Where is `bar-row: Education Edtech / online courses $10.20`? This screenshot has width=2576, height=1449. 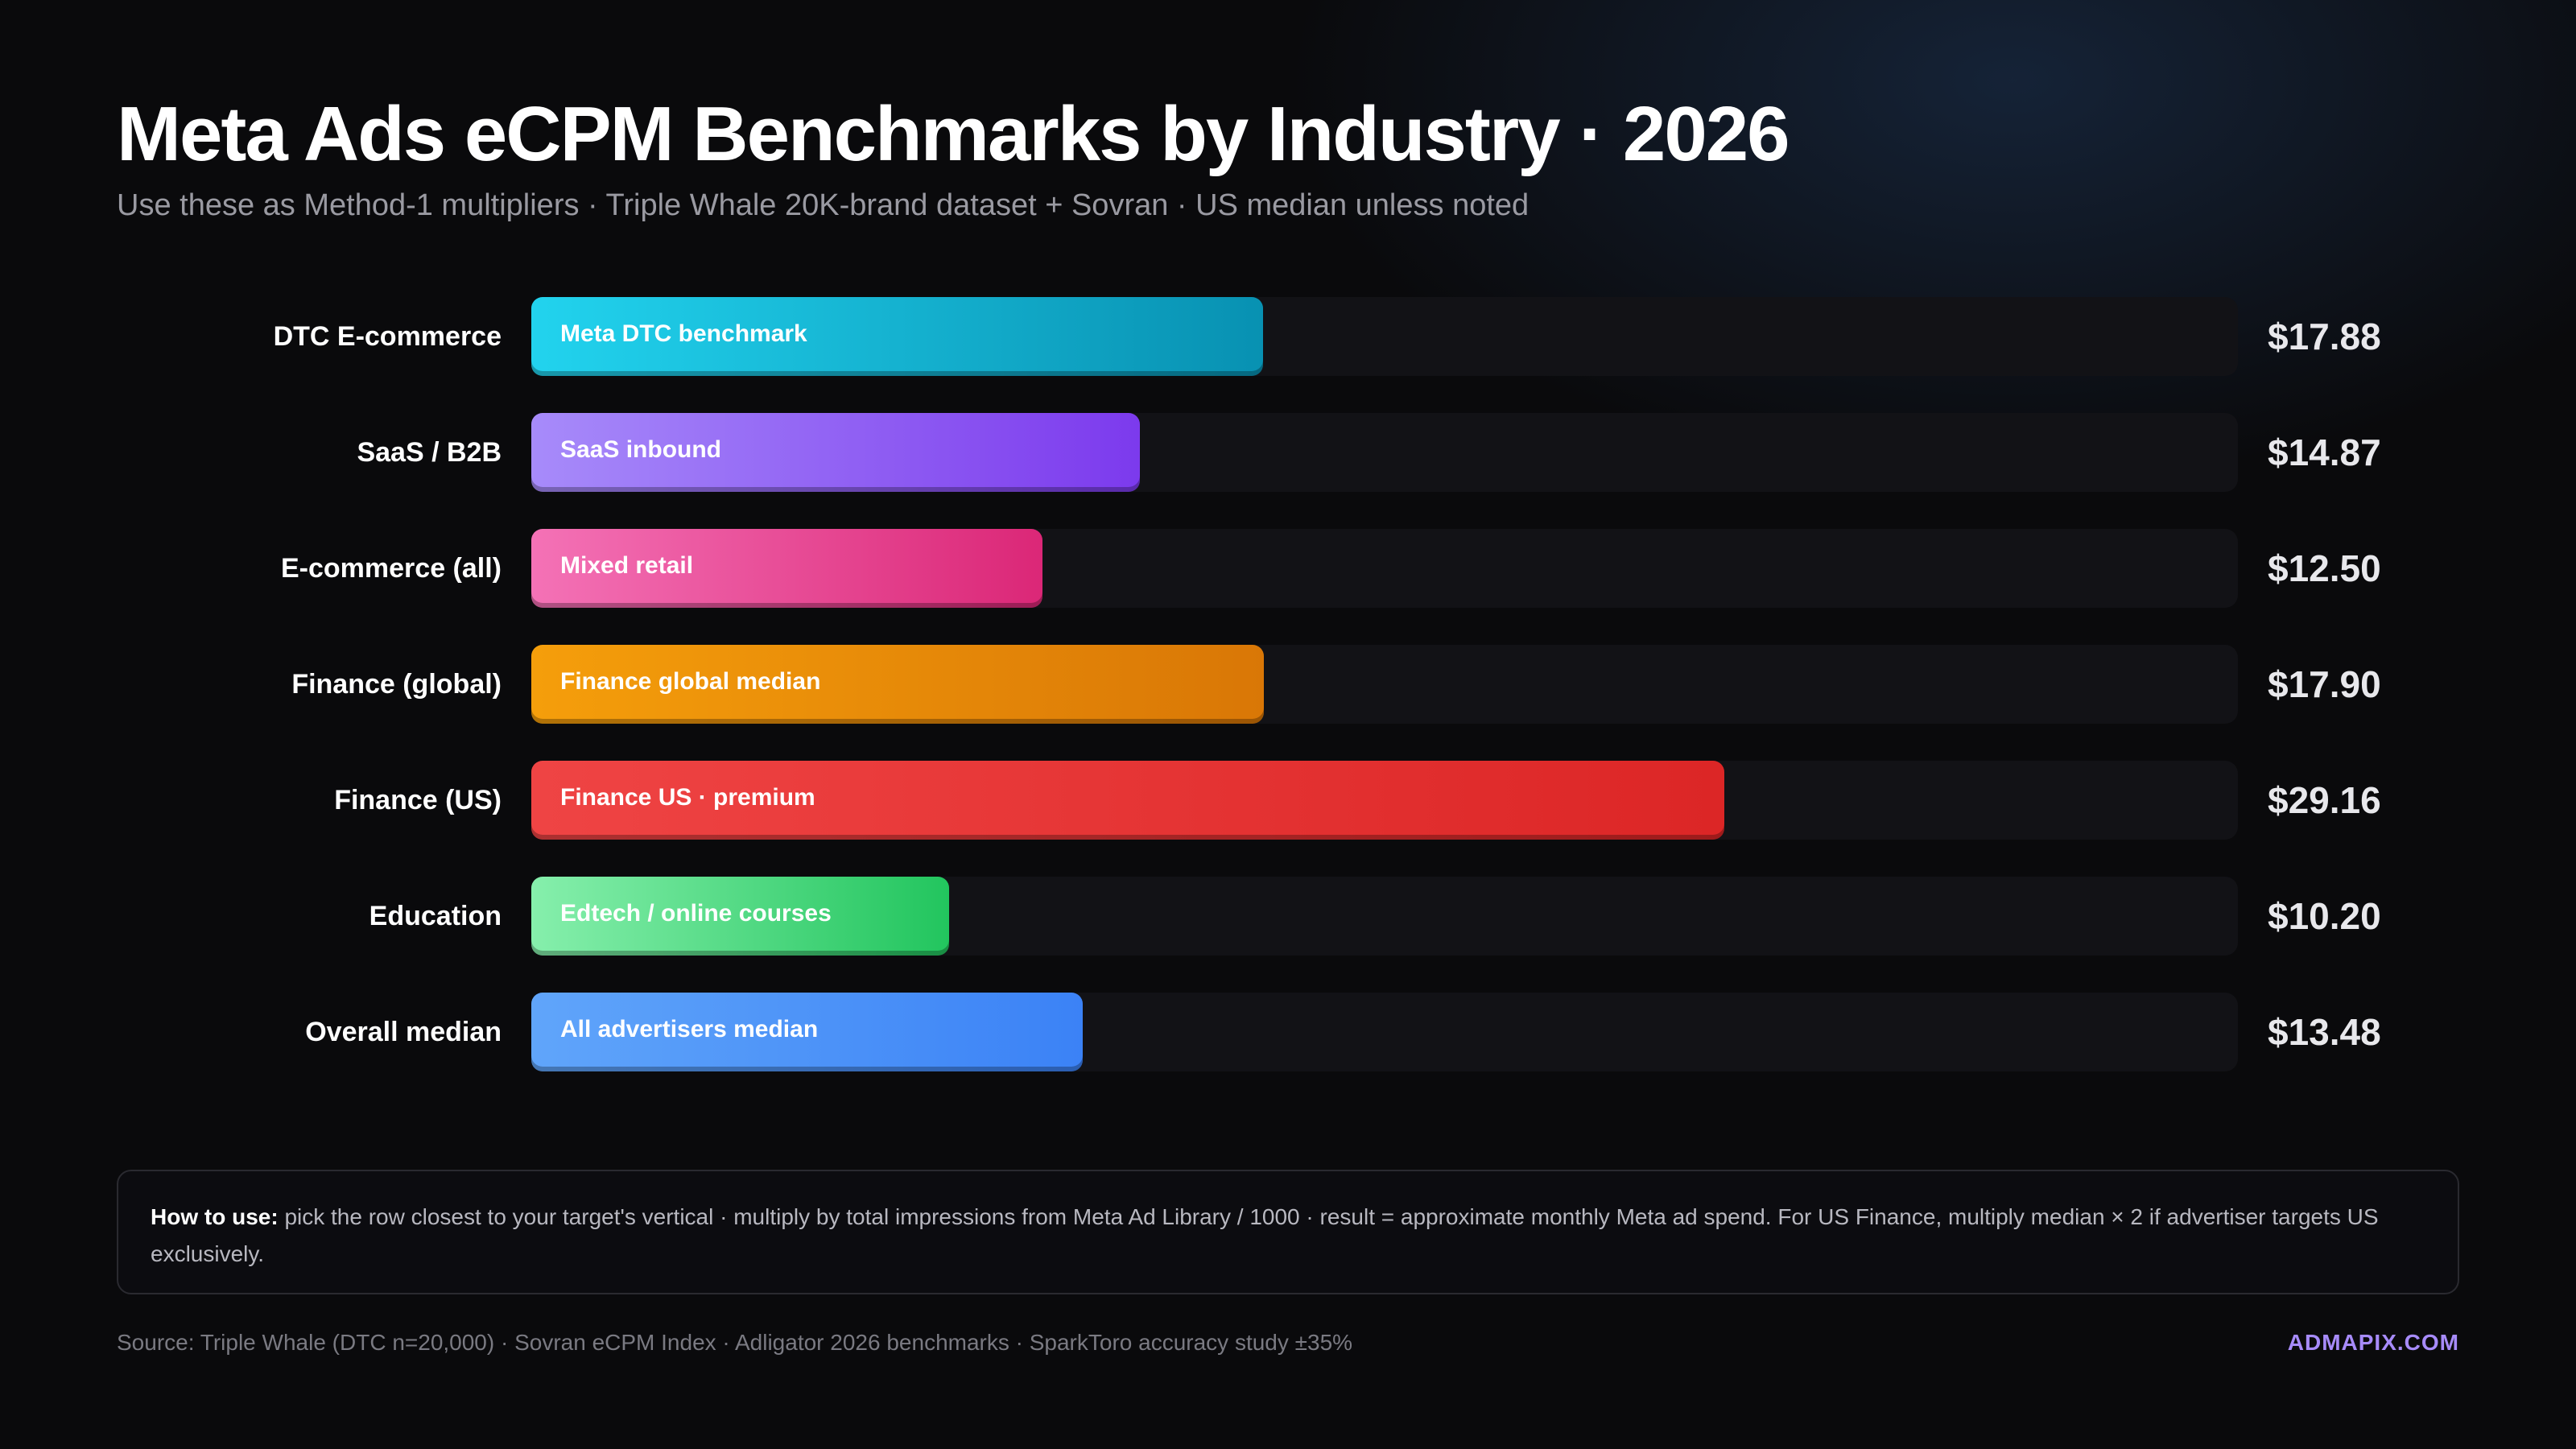
bar-row: Education Edtech / online courses $10.20 is located at coordinates (1288, 916).